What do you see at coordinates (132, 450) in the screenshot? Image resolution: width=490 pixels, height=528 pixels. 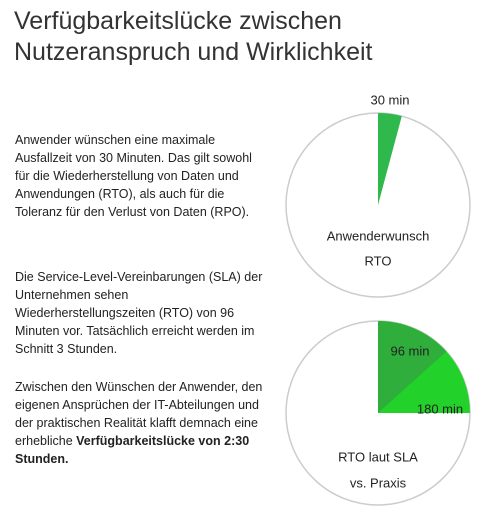 I see `bold-text: Verfügbarkeitslücke von 2:30 Stunden.` at bounding box center [132, 450].